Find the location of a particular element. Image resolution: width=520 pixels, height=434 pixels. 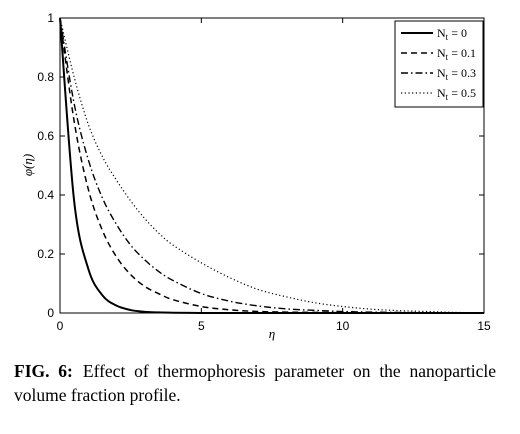

y-tick-label: 0.6 is located at coordinates (45, 136).